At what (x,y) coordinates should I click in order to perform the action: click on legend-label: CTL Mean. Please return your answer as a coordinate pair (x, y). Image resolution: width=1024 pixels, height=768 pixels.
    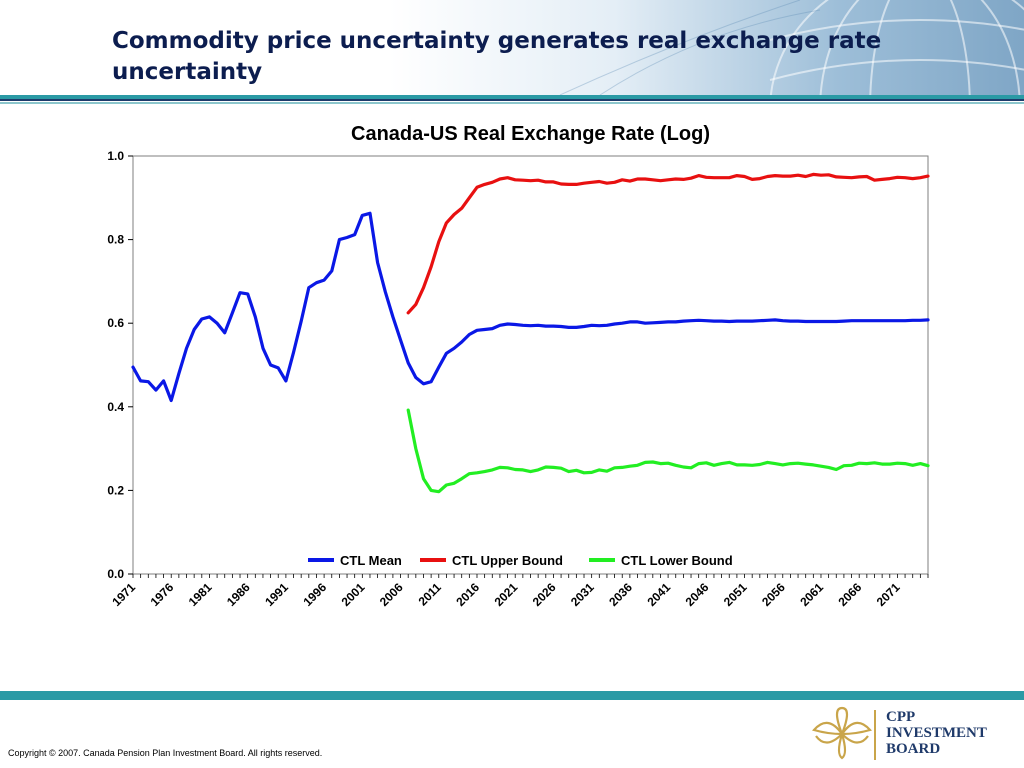
    Looking at the image, I should click on (371, 560).